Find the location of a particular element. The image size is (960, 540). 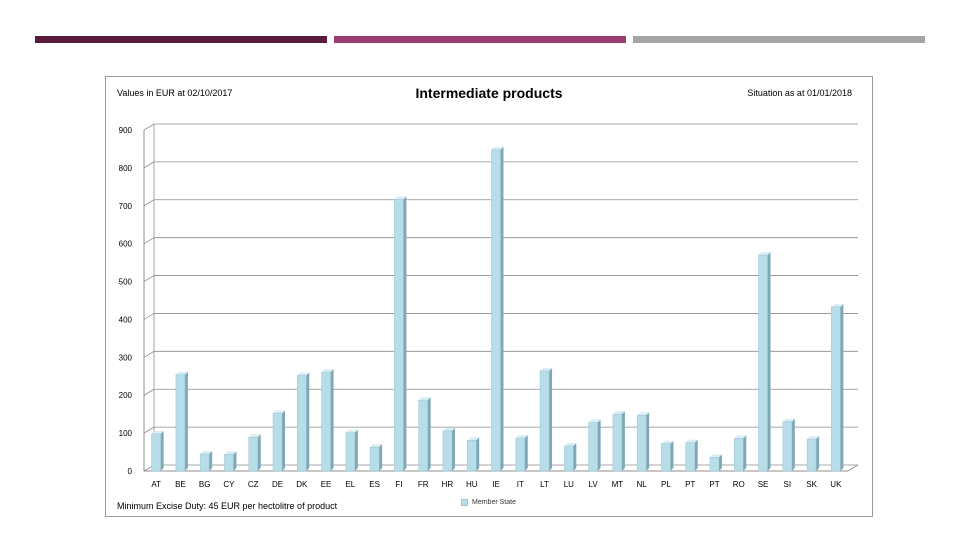

legend-label: Member State is located at coordinates (494, 502).